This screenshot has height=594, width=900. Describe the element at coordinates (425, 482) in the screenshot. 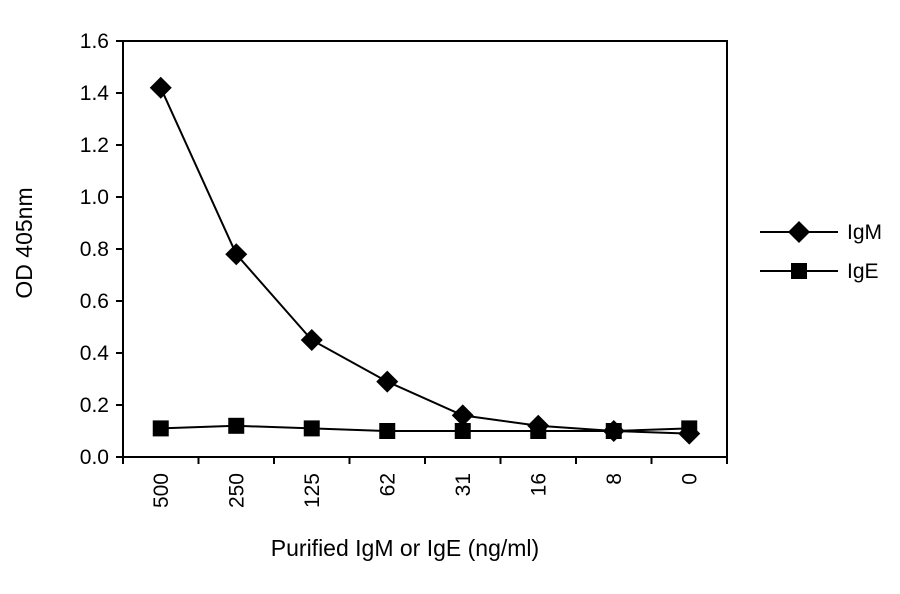

I see `x-axis: 500 250 125 62 31 16 8 0` at that location.